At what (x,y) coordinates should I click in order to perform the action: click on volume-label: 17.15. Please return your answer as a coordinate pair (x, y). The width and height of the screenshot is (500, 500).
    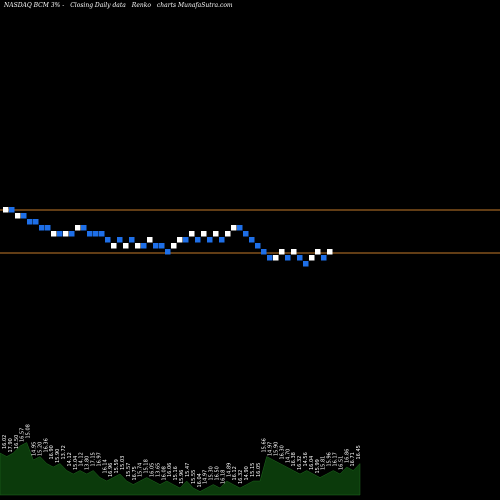
    Looking at the image, I should click on (94, 459).